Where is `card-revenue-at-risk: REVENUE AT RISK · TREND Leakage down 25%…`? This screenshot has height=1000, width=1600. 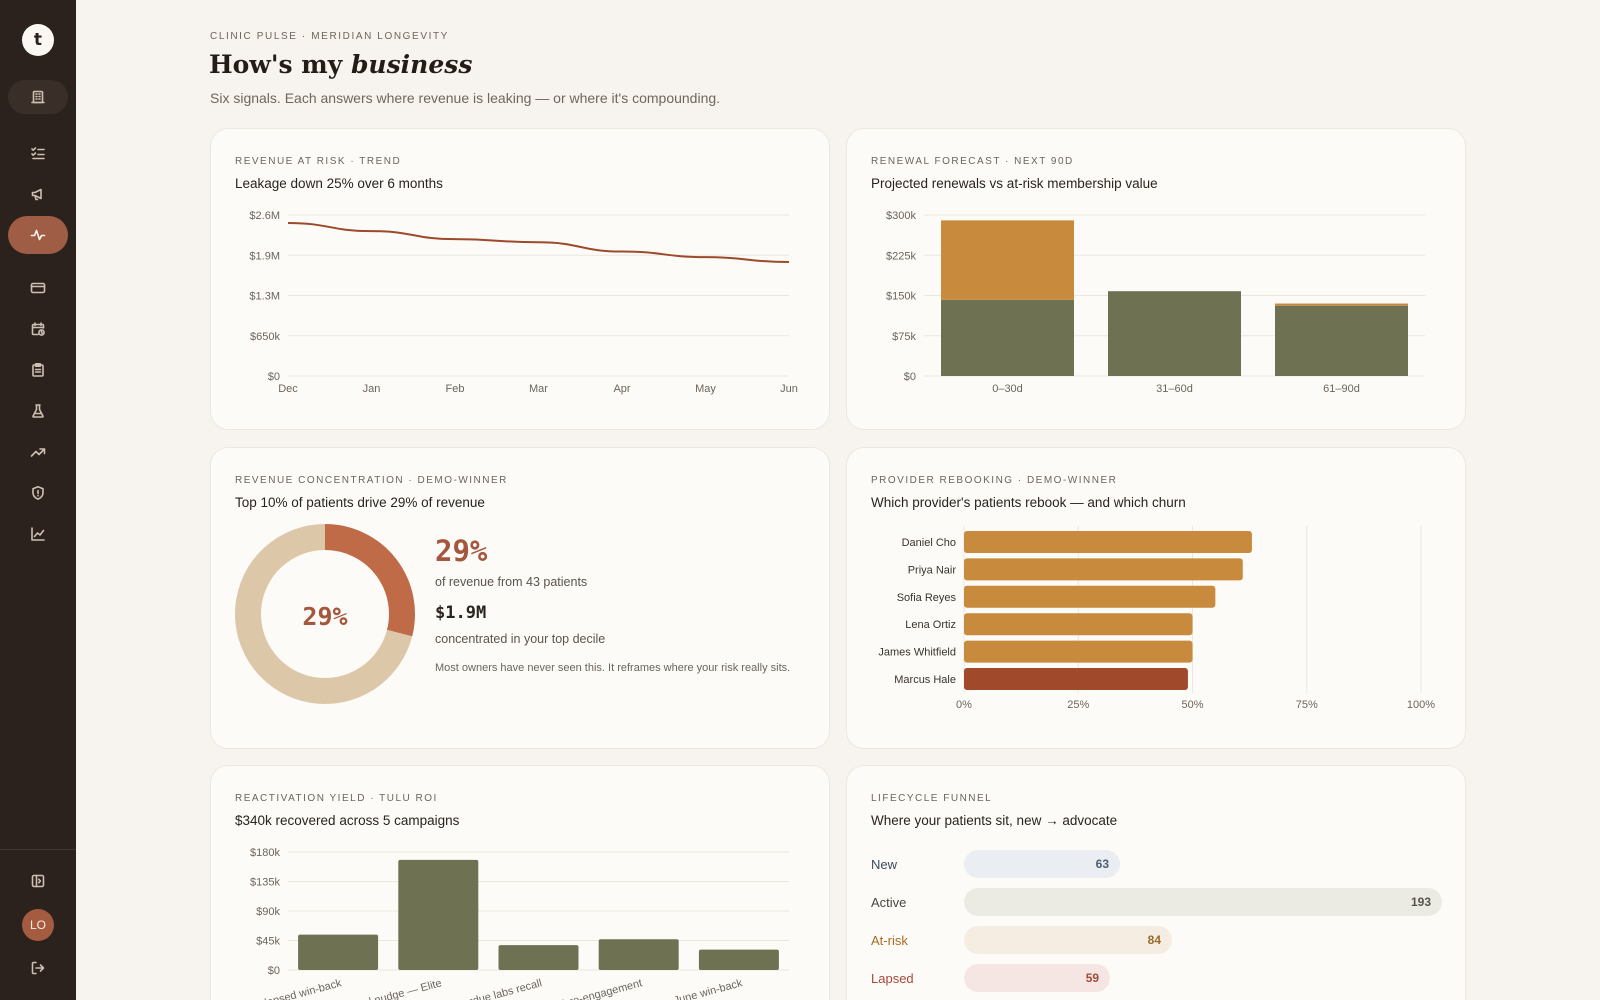 card-revenue-at-risk: REVENUE AT RISK · TREND Leakage down 25%… is located at coordinates (520, 279).